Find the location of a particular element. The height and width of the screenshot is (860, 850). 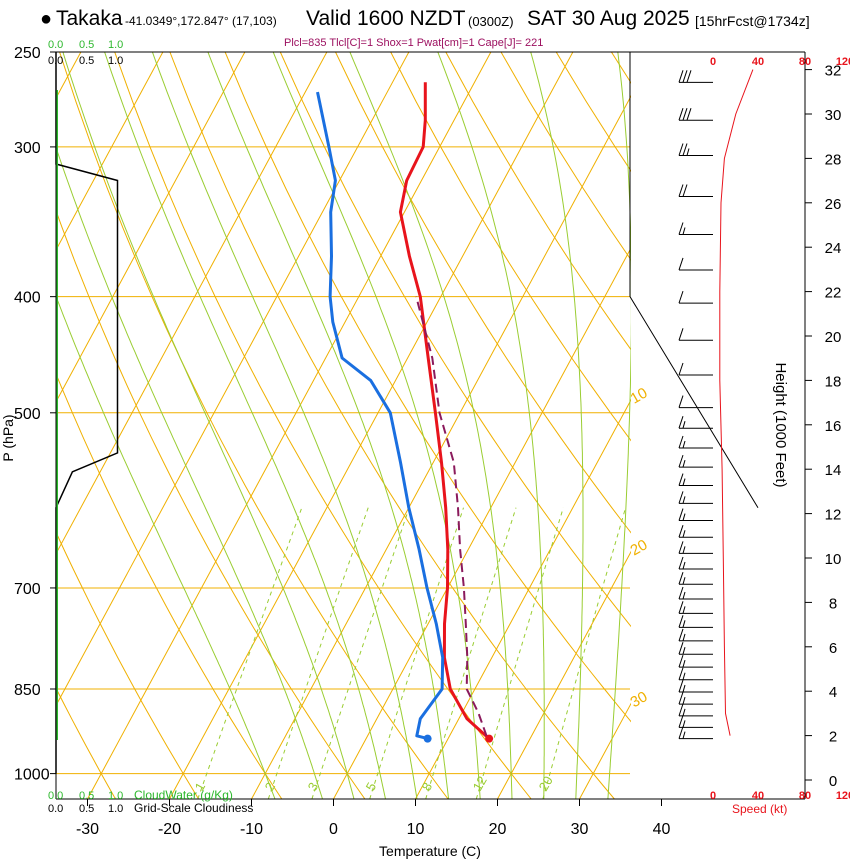

height-tick-label: 0 is located at coordinates (833, 781).